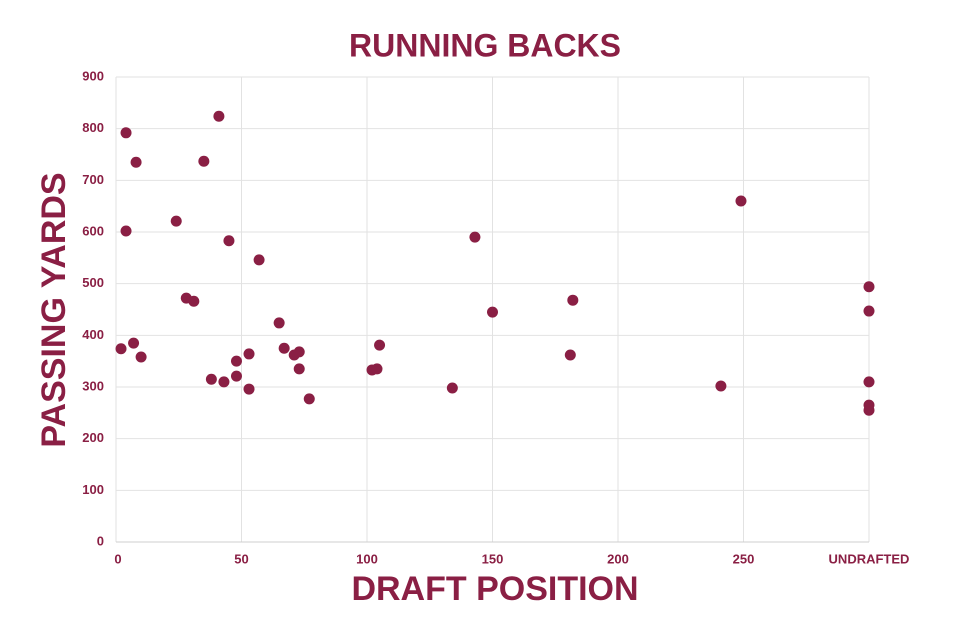 The image size is (954, 633). I want to click on x-tick-label: 0, so click(117, 558).